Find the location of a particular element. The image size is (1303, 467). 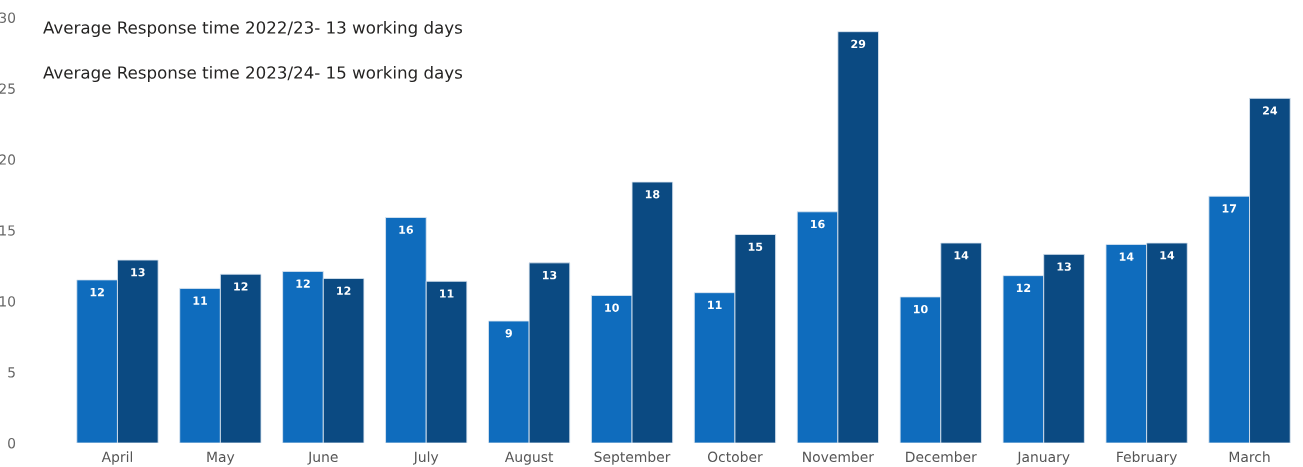

x-tick-label: January is located at coordinates (1043, 458).